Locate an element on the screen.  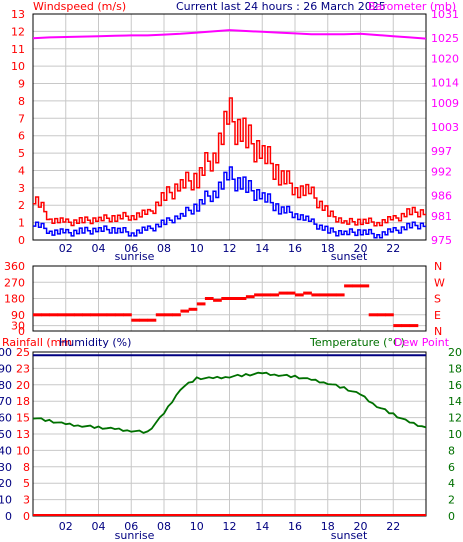
hour-tick-label: 16 is located at coordinates (295, 248).